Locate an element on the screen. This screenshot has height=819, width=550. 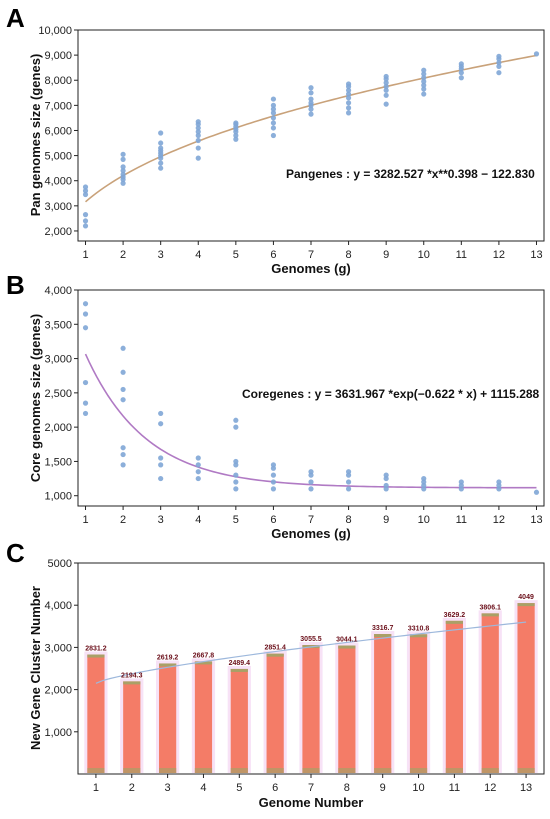
a-x-tick-label: 12 is located at coordinates (499, 255).